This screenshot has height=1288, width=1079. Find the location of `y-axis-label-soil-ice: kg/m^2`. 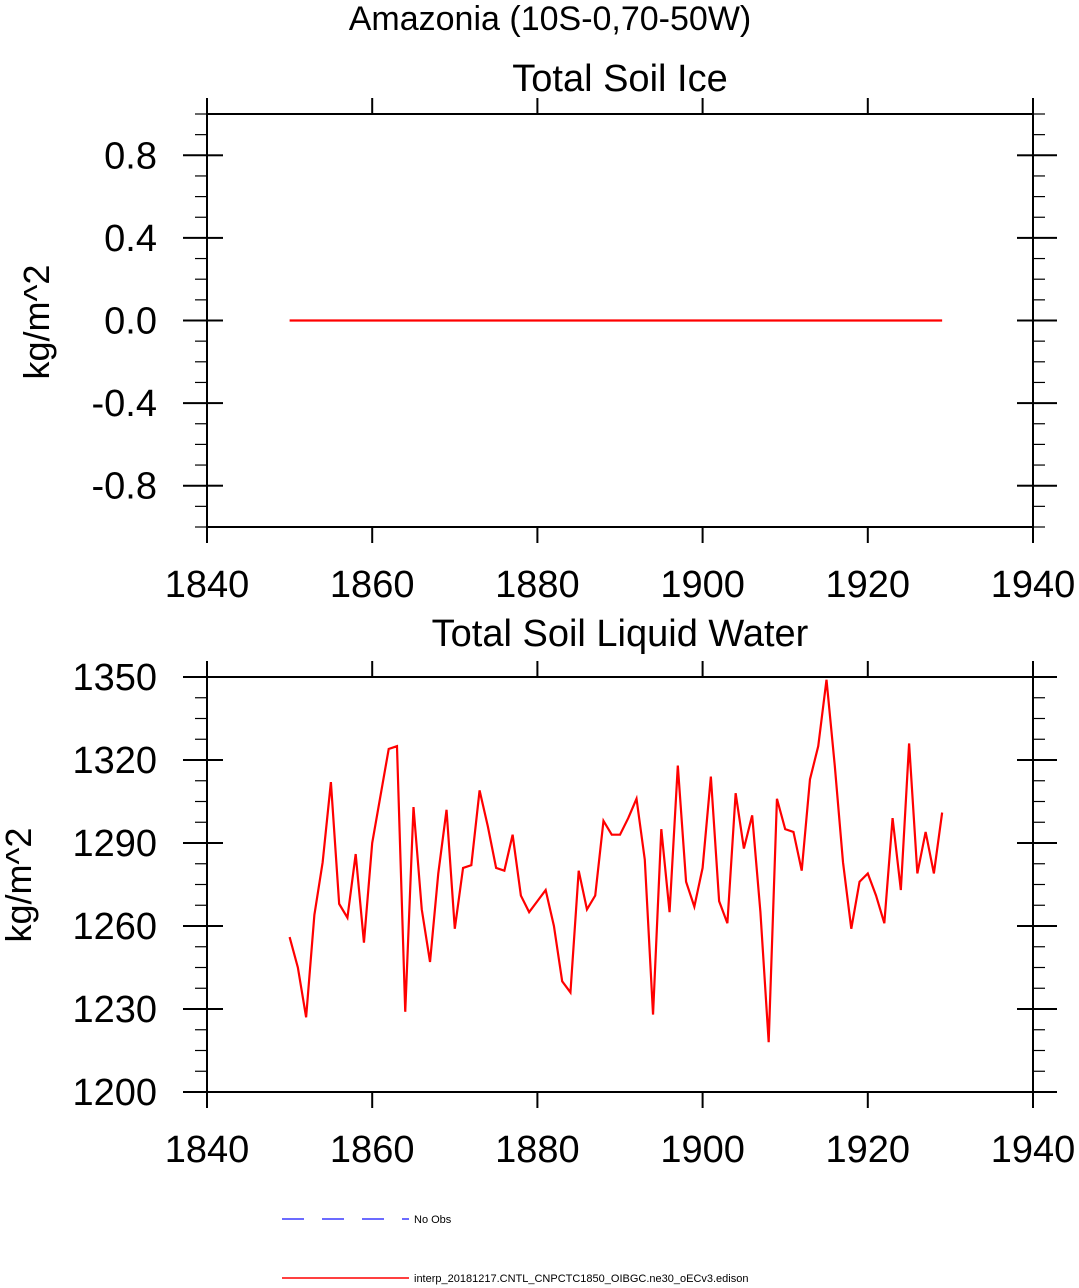

y-axis-label-soil-ice: kg/m^2 is located at coordinates (36, 322).